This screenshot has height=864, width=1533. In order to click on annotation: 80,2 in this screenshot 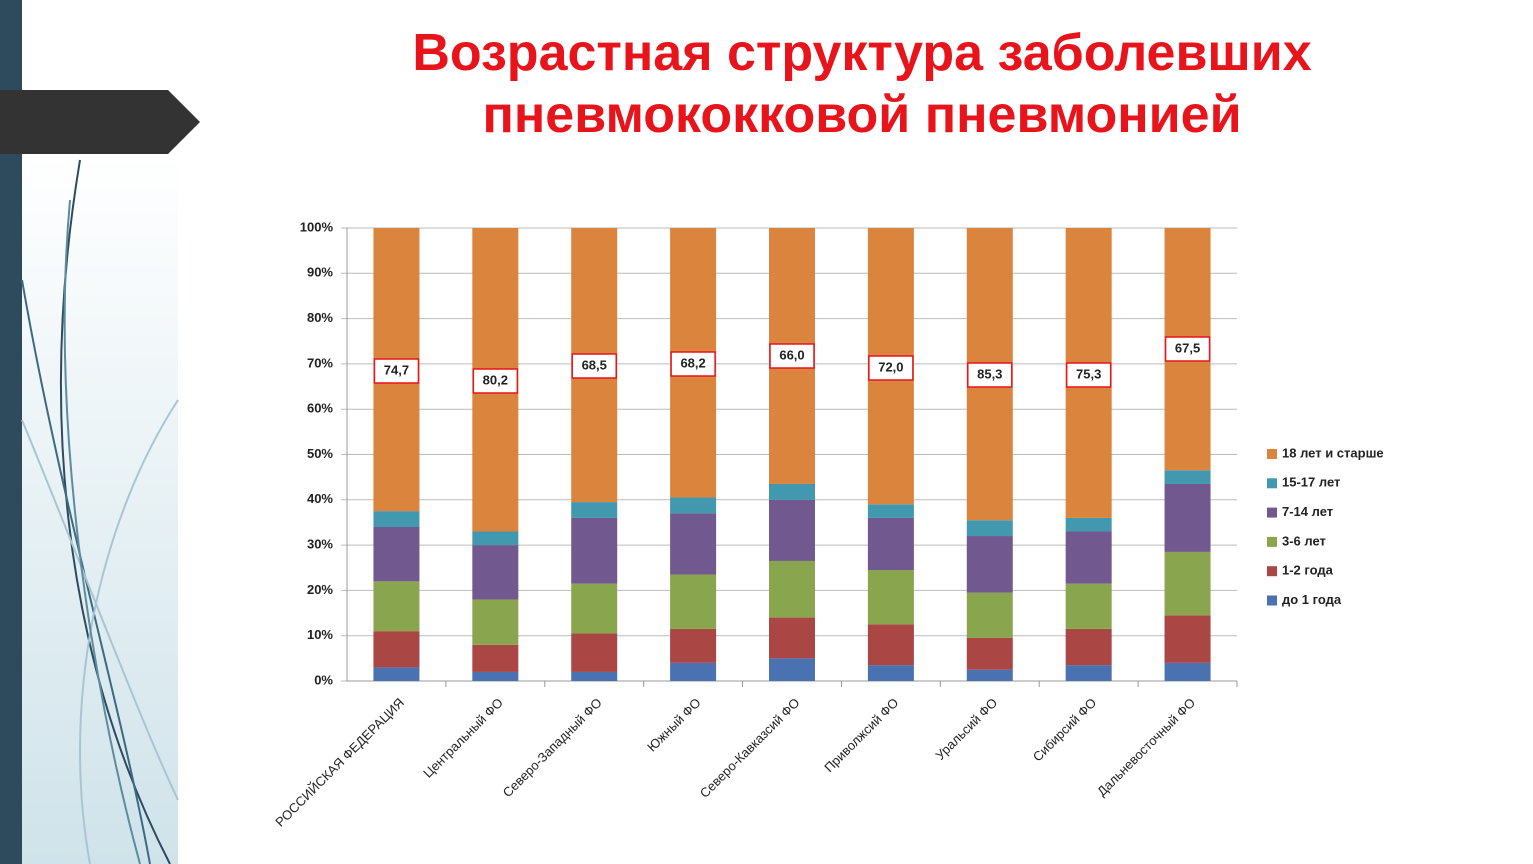, I will do `click(495, 379)`.